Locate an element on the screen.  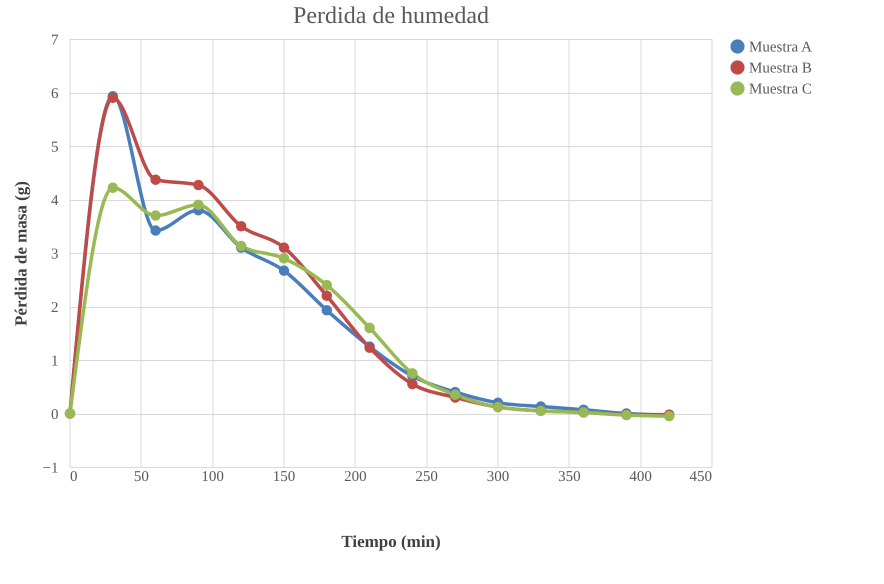
x-tick-label: 450 is located at coordinates (701, 477).